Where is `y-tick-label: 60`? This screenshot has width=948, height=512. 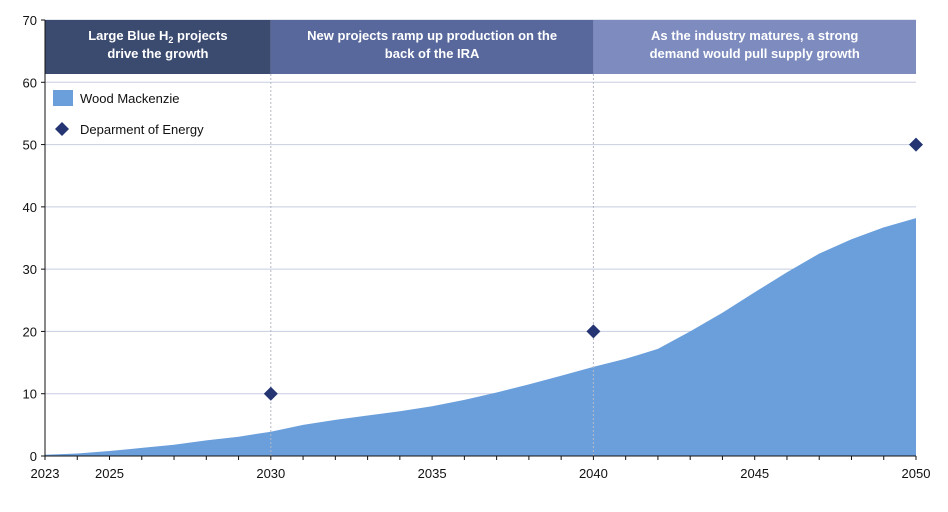
y-tick-label: 60 is located at coordinates (30, 82).